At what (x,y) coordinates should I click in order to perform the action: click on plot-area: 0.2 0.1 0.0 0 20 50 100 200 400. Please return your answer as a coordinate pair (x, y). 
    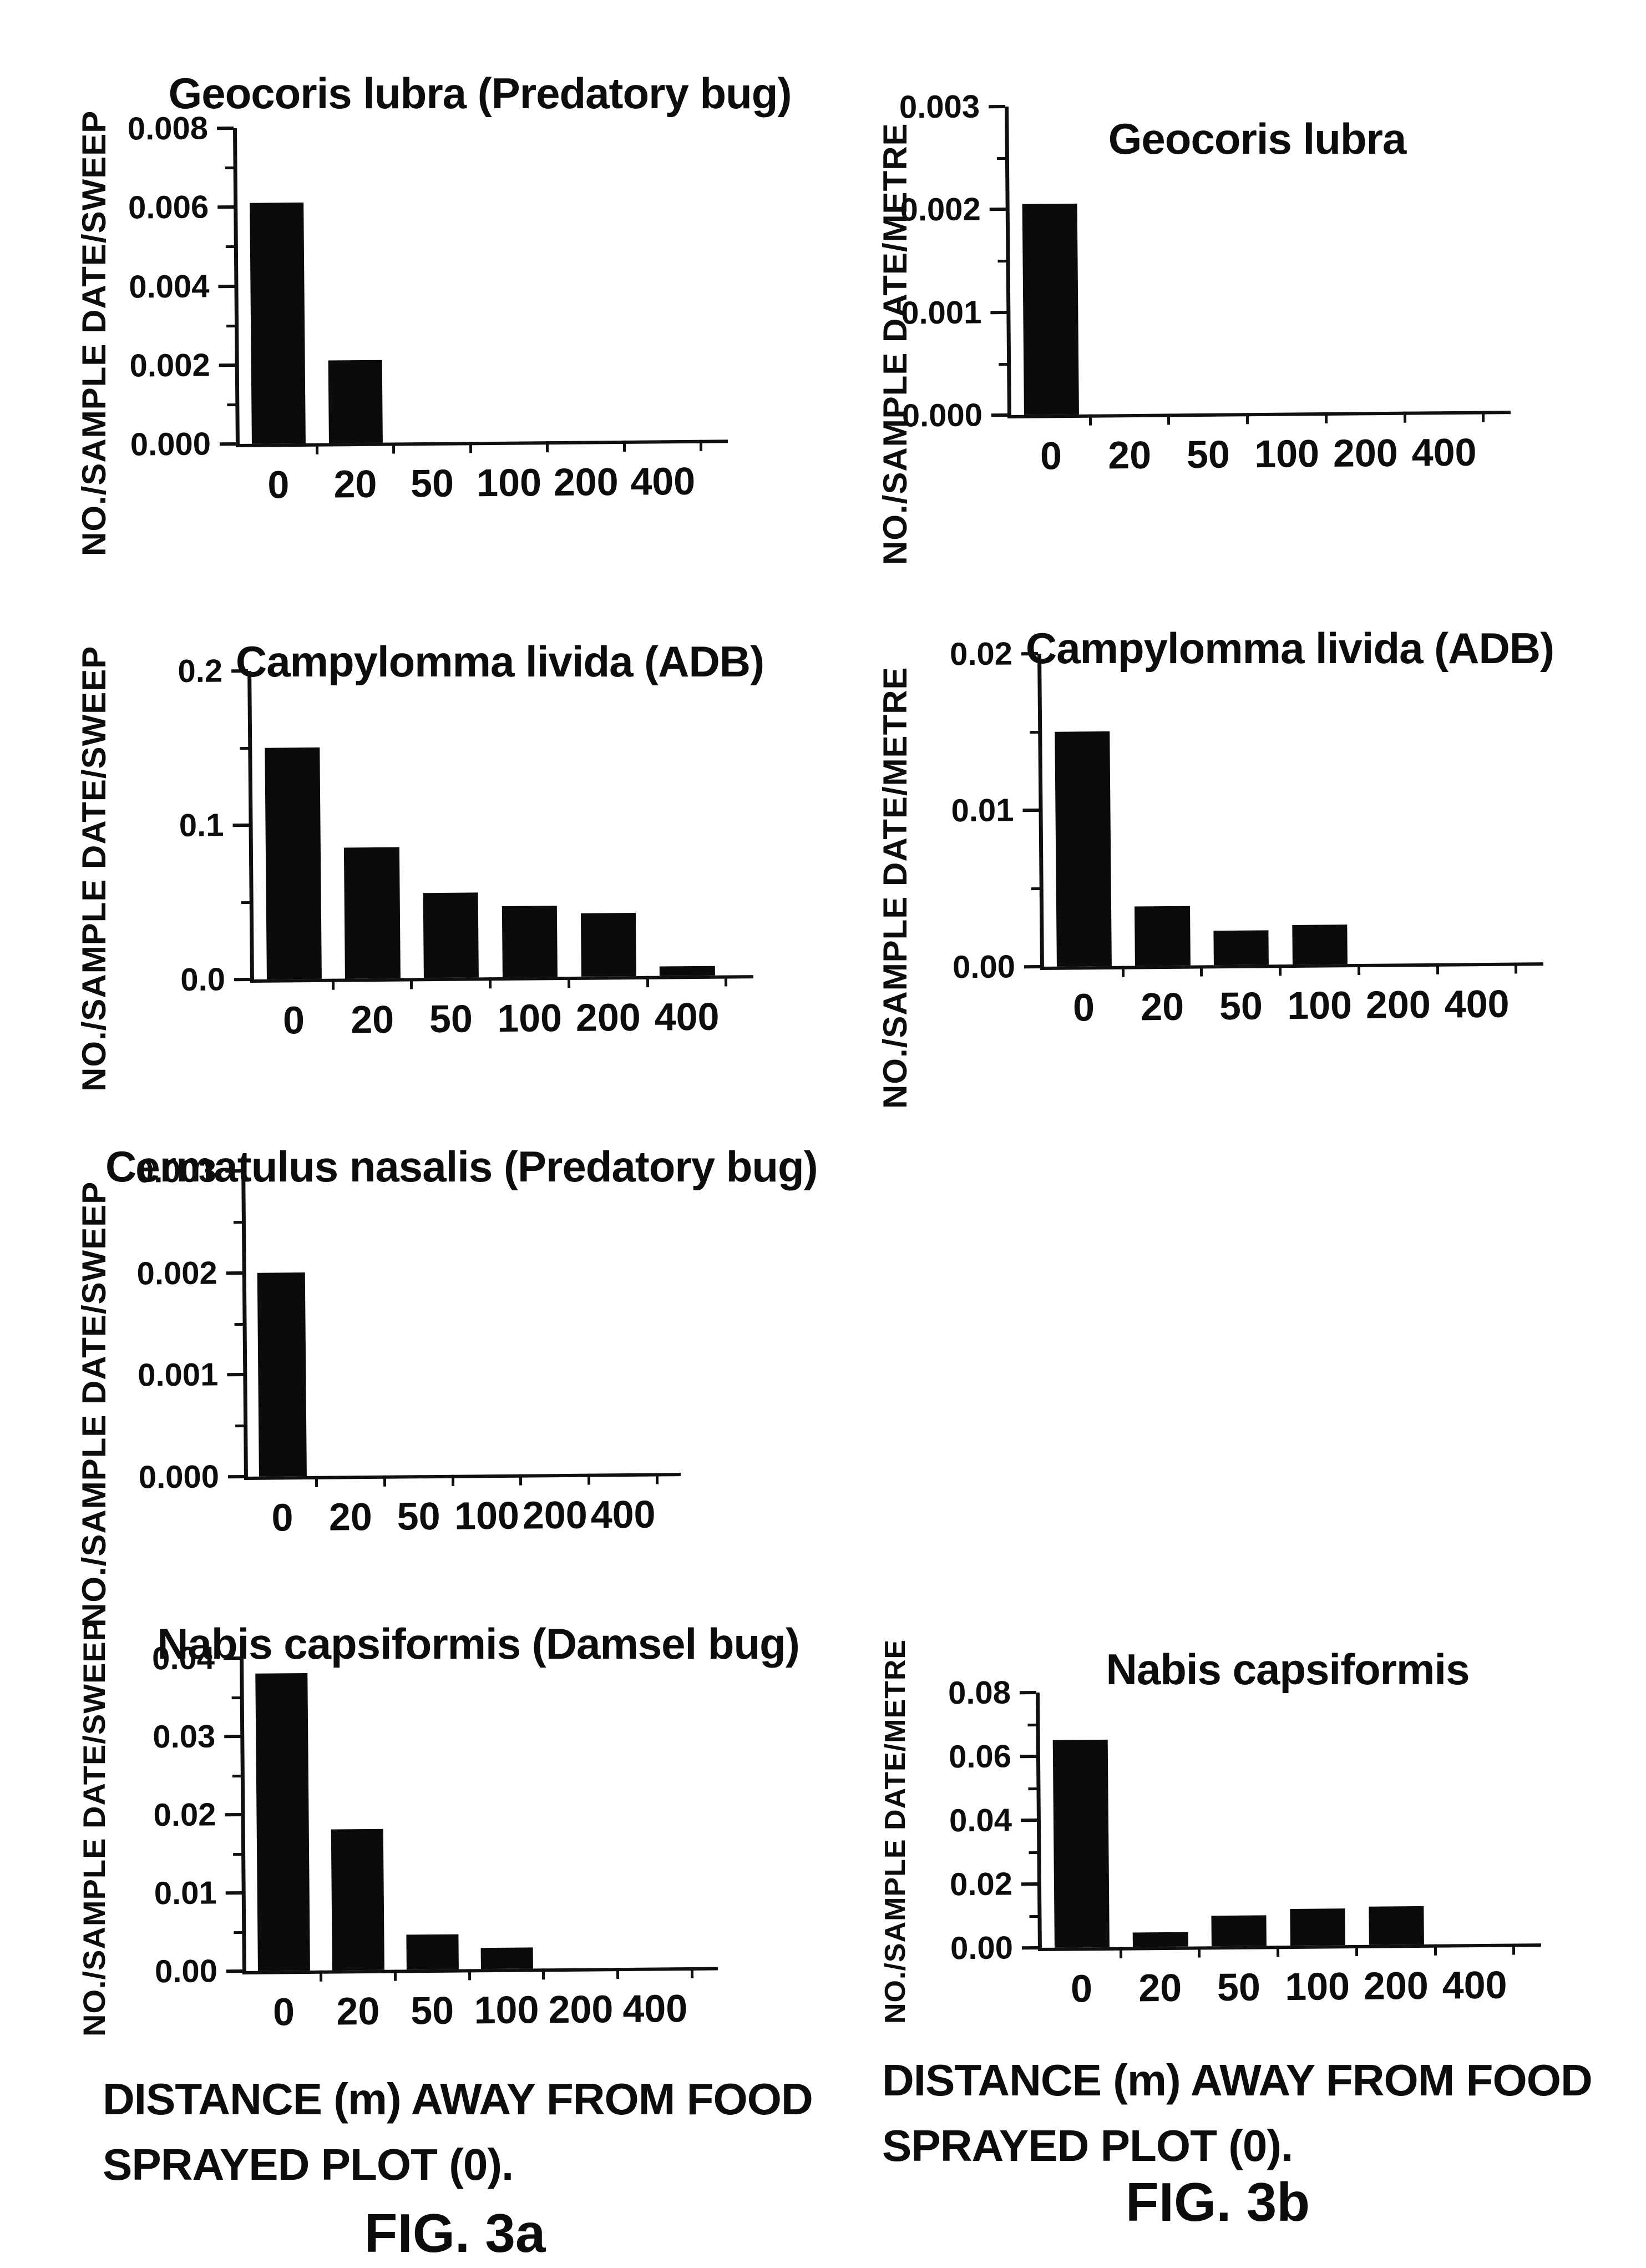
    Looking at the image, I should click on (465, 847).